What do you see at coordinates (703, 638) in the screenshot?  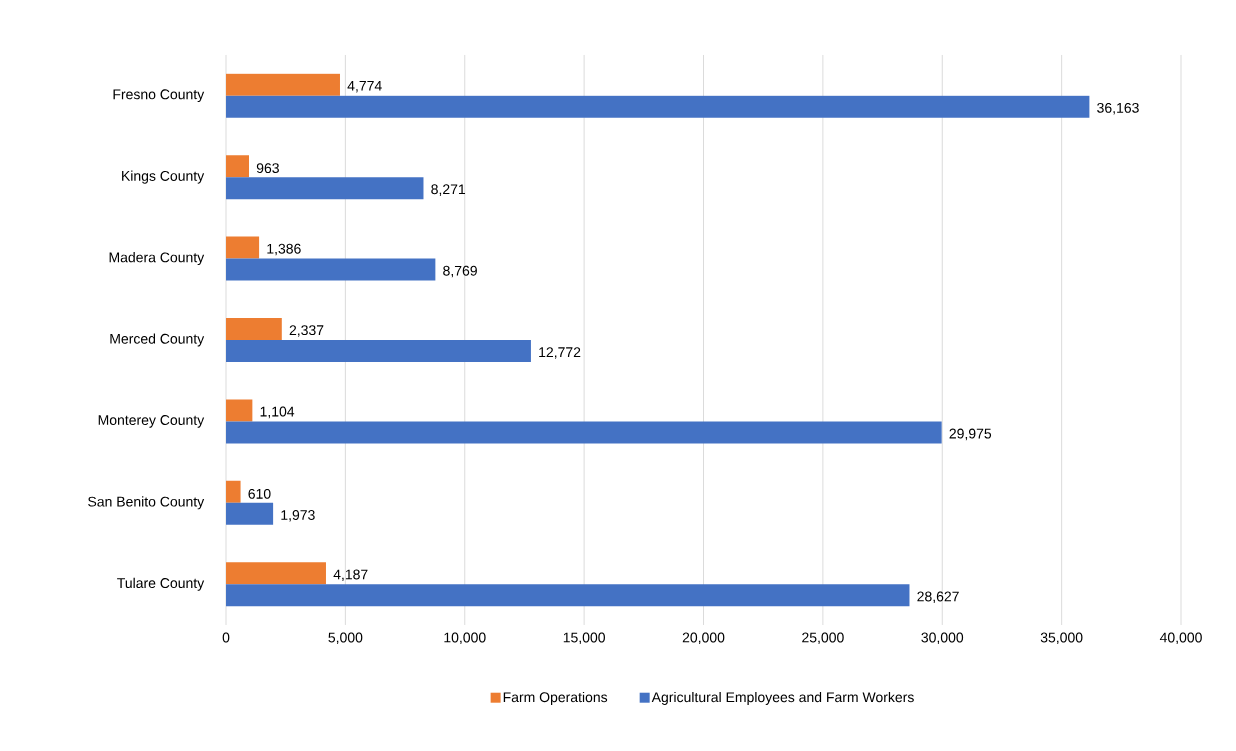 I see `x-tick-label: 20,000` at bounding box center [703, 638].